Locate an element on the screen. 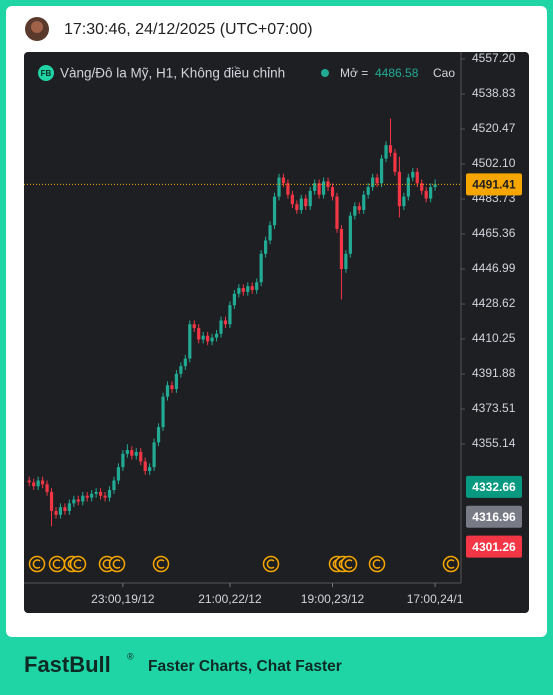 The height and width of the screenshot is (695, 553). avatar-face is located at coordinates (37, 27).